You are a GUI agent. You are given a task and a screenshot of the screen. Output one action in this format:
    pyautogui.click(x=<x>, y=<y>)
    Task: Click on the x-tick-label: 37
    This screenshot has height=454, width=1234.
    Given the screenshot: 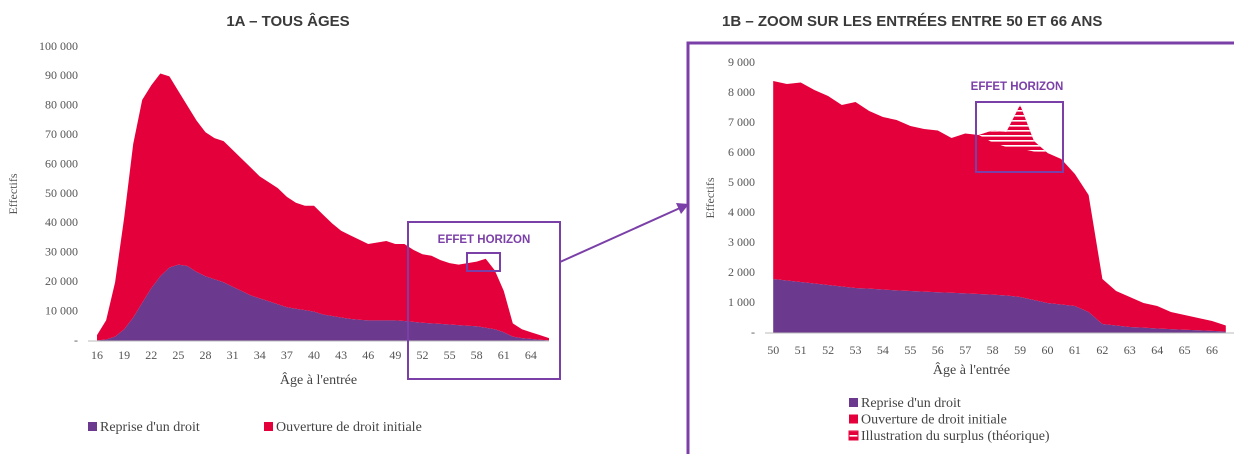 What is the action you would take?
    pyautogui.click(x=287, y=355)
    